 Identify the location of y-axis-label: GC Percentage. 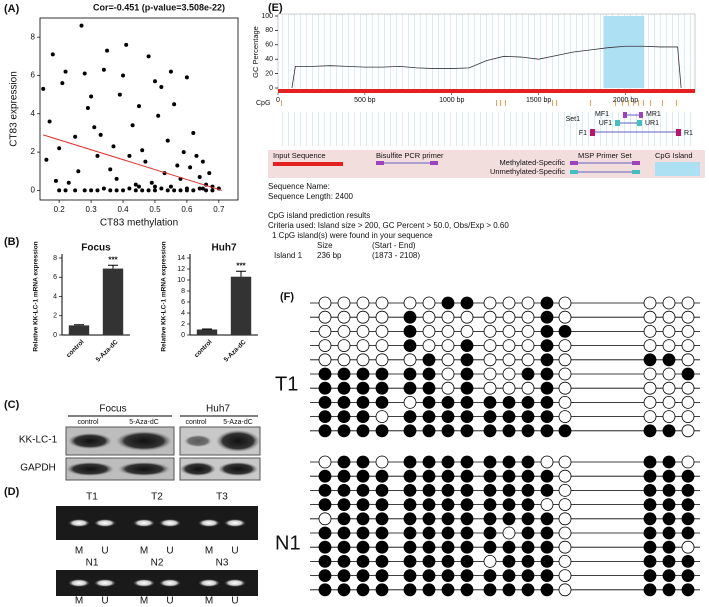
(255, 52).